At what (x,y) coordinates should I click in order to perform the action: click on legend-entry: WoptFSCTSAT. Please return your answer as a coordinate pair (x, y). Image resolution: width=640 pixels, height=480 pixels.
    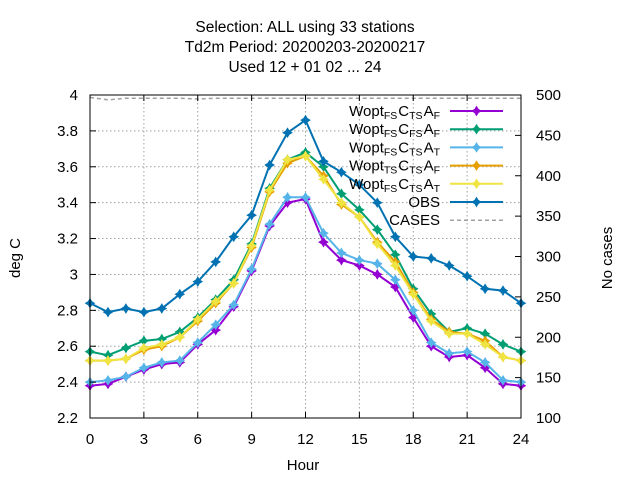
    Looking at the image, I should click on (426, 185).